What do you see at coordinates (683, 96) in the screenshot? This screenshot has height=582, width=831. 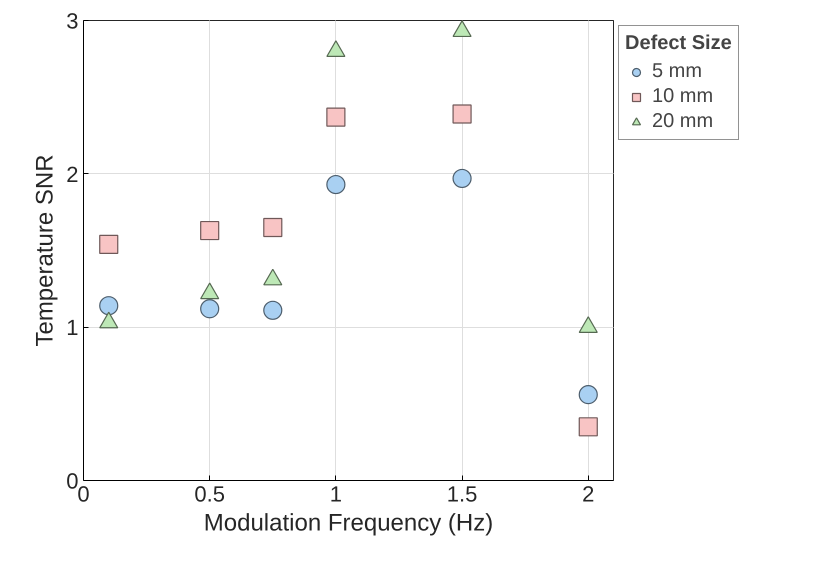 I see `legend-label: 10 mm` at bounding box center [683, 96].